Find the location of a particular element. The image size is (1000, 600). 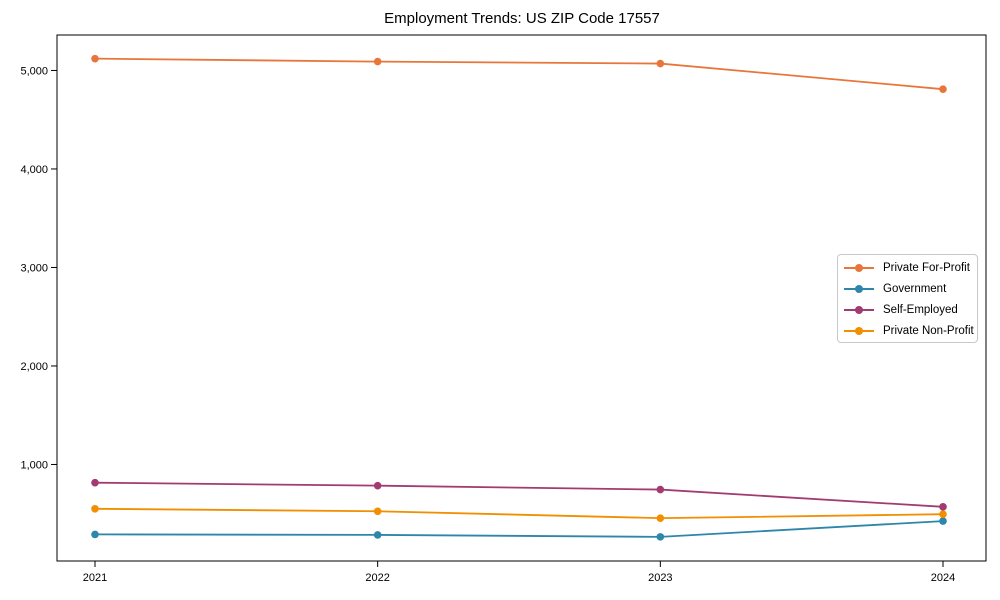

legend-label: Self-Employed is located at coordinates (920, 309).